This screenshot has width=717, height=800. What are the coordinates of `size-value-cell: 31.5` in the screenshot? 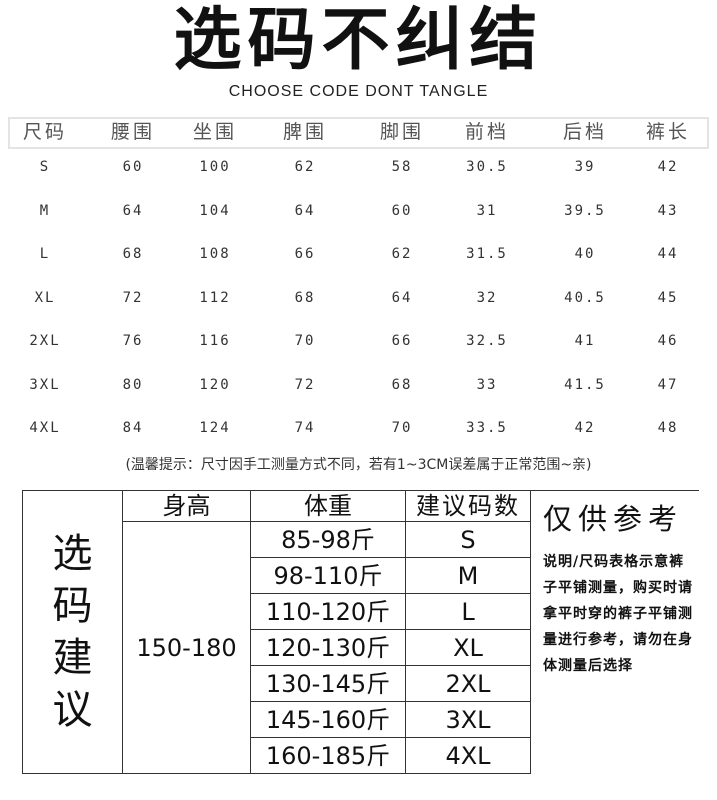 It's located at (487, 254).